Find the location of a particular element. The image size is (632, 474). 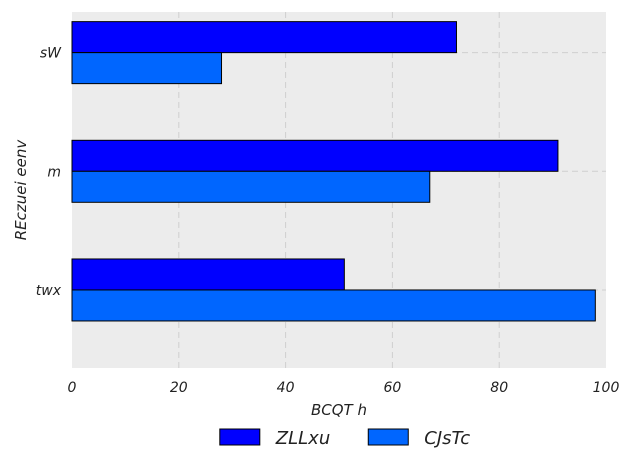

x-tick-label: 40 is located at coordinates (286, 388).